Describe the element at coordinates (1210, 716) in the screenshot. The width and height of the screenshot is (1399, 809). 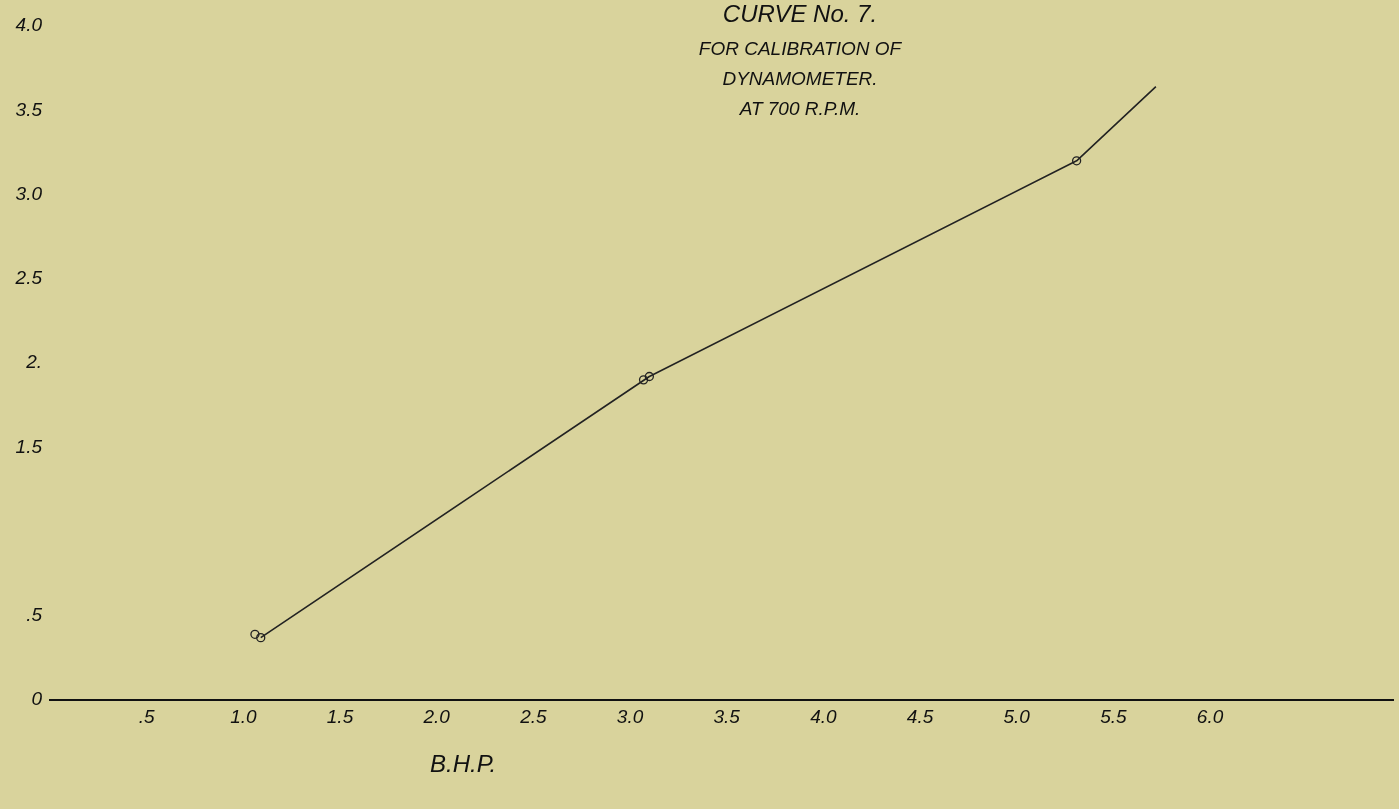
I see `x-tick-label: 6.0` at that location.